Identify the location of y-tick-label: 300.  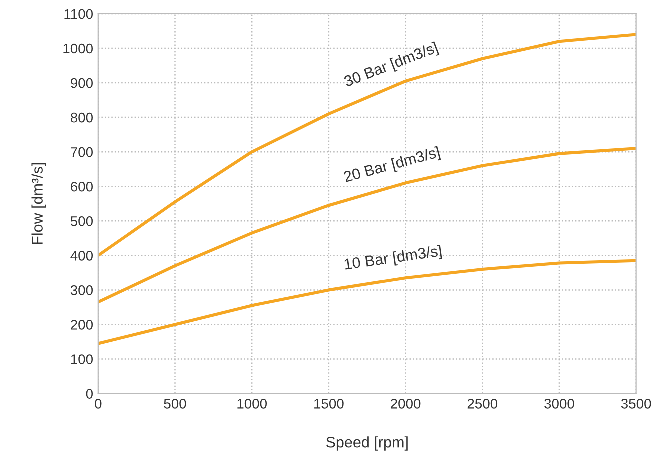
(81, 291).